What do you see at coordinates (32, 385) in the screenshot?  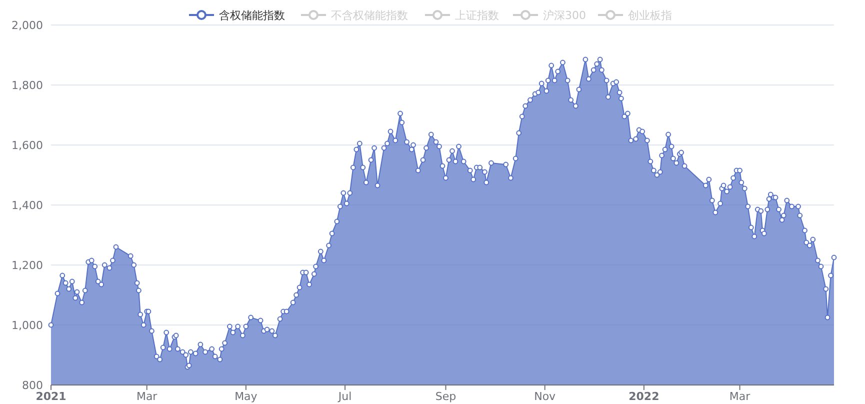 I see `y-tick-label: 800` at bounding box center [32, 385].